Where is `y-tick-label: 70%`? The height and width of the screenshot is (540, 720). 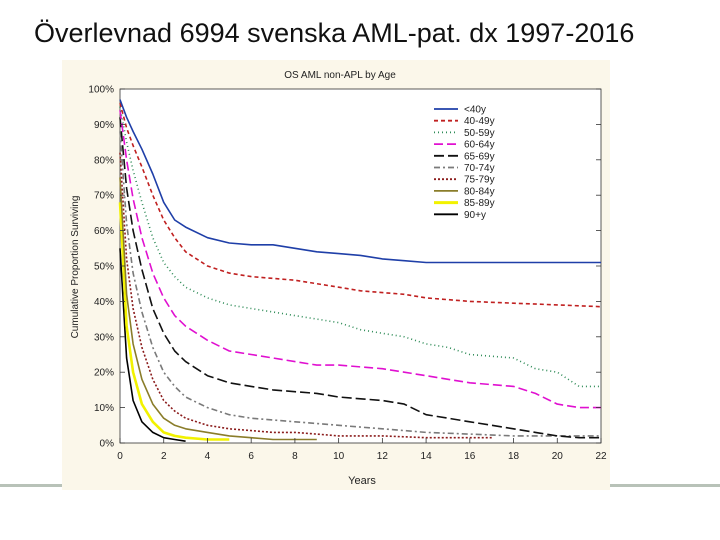
y-tick-label: 70% is located at coordinates (104, 196).